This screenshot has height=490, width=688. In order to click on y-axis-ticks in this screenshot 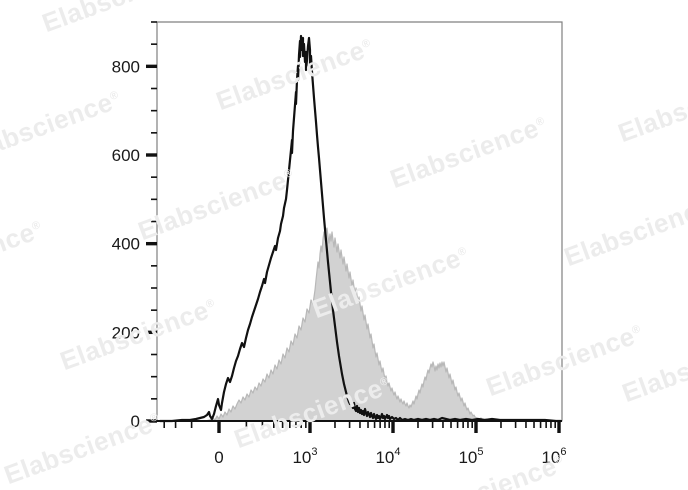, I will do `click(151, 222)`.